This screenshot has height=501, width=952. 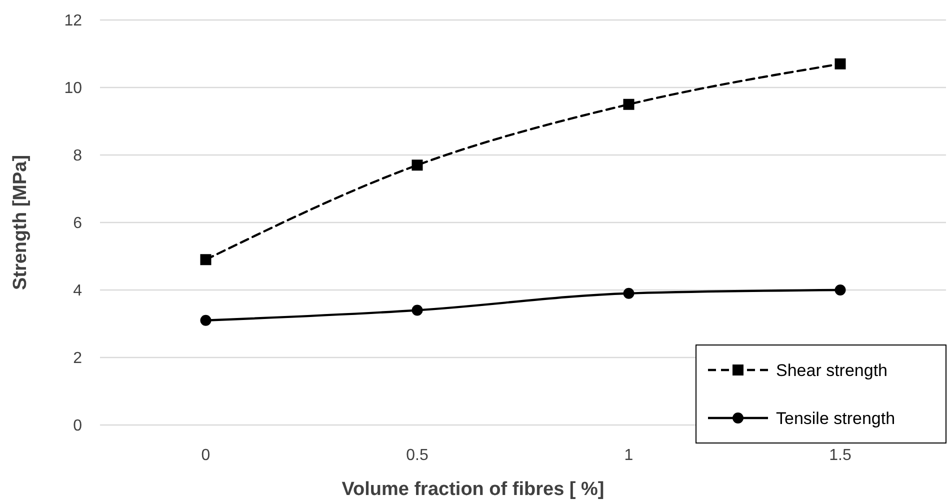 What do you see at coordinates (77, 291) in the screenshot?
I see `y-tick-label: 4` at bounding box center [77, 291].